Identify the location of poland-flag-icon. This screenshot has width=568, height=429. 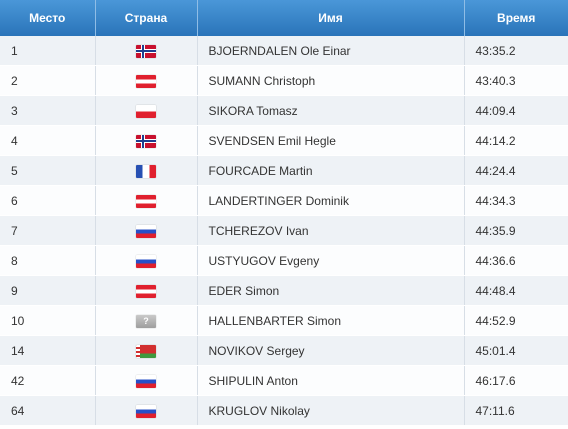
(146, 111).